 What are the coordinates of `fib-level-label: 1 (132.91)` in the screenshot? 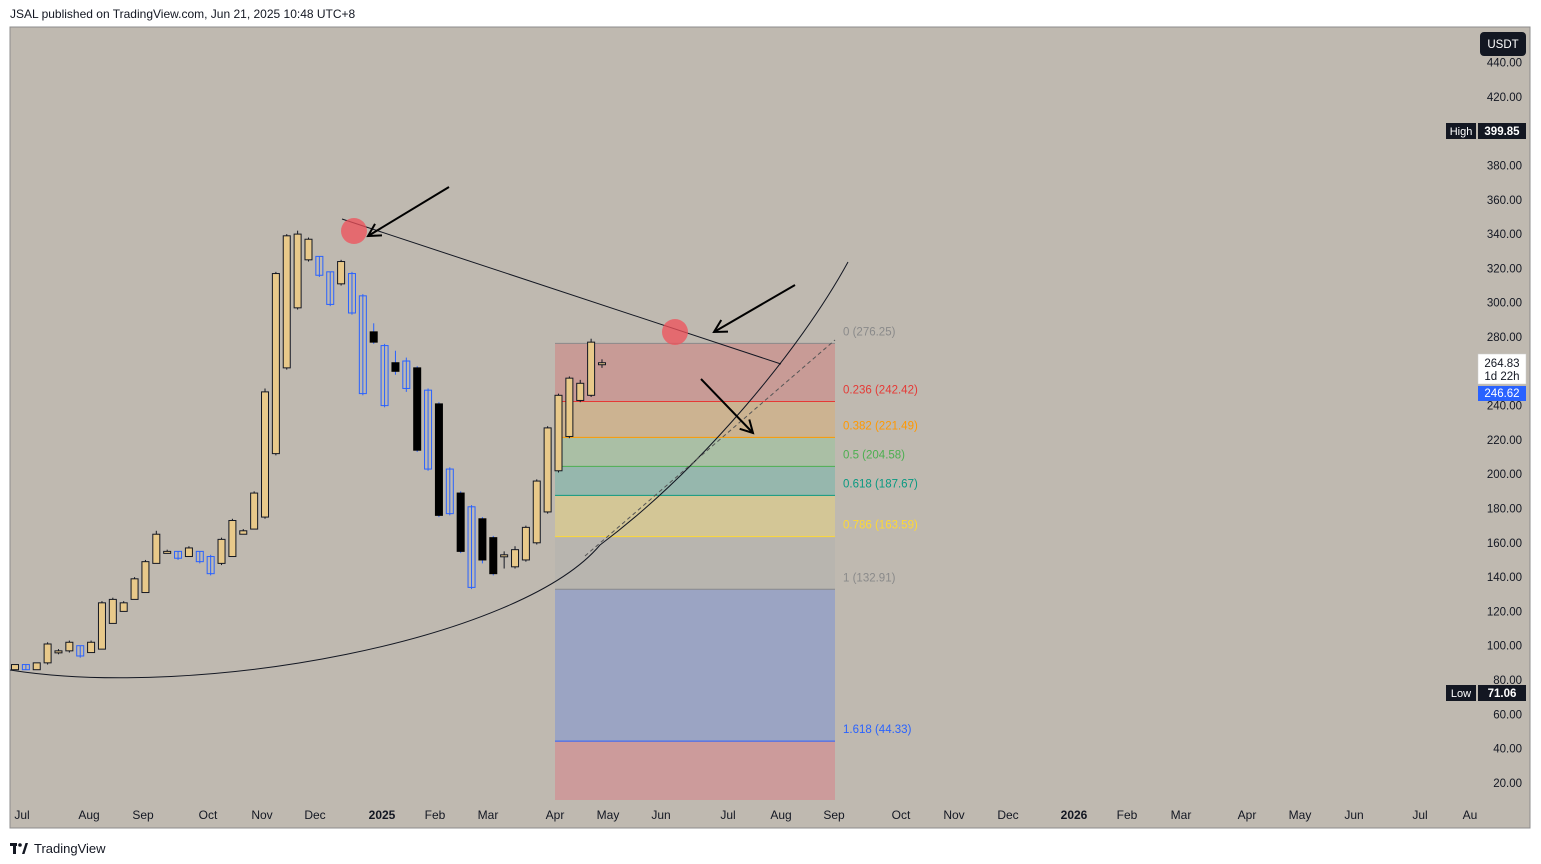 It's located at (869, 578).